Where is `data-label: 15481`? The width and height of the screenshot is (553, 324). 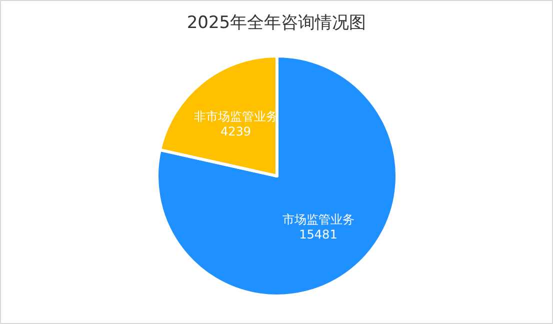 data-label: 15481 is located at coordinates (318, 235).